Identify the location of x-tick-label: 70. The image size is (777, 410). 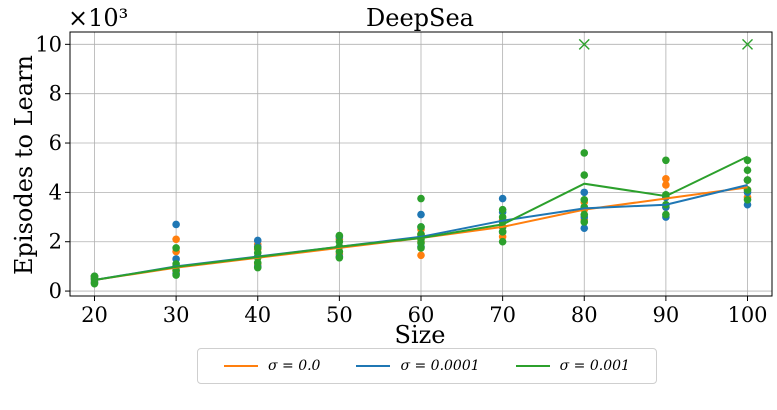
(502, 315).